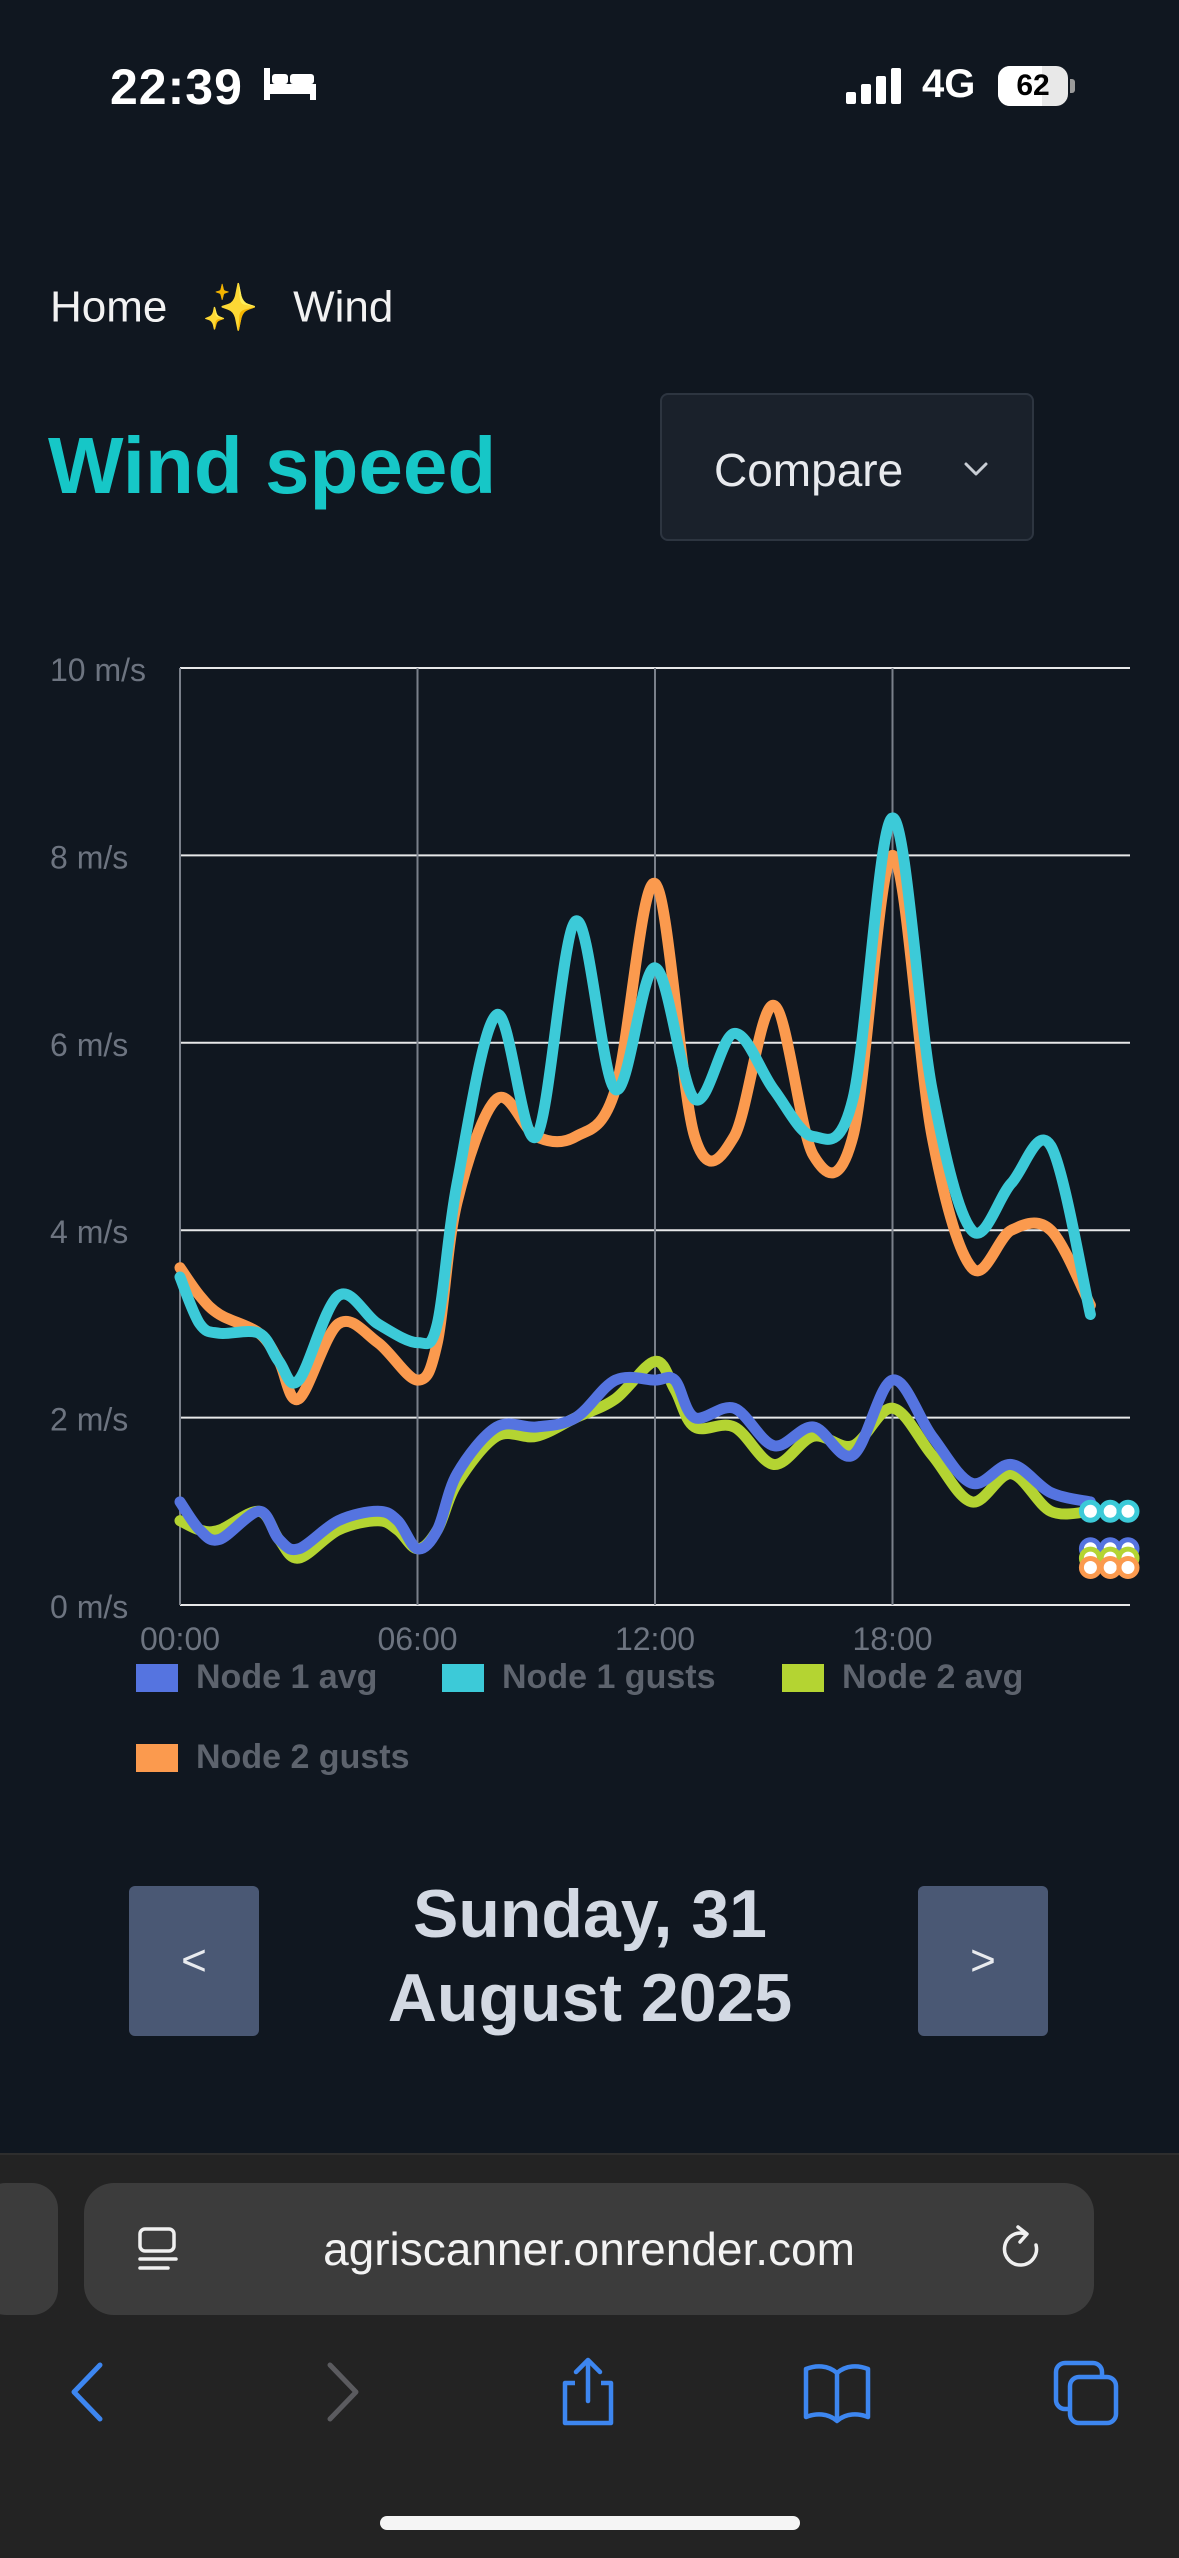  What do you see at coordinates (589, 75) in the screenshot?
I see `status-bar: 22:39 4G 62` at bounding box center [589, 75].